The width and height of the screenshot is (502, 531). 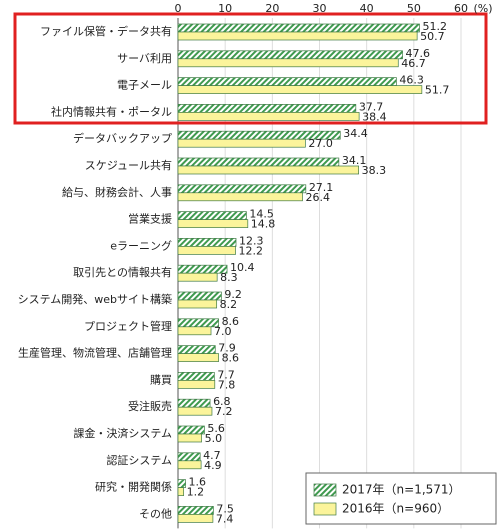 What do you see at coordinates (229, 277) in the screenshot?
I see `value-label: 8.3` at bounding box center [229, 277].